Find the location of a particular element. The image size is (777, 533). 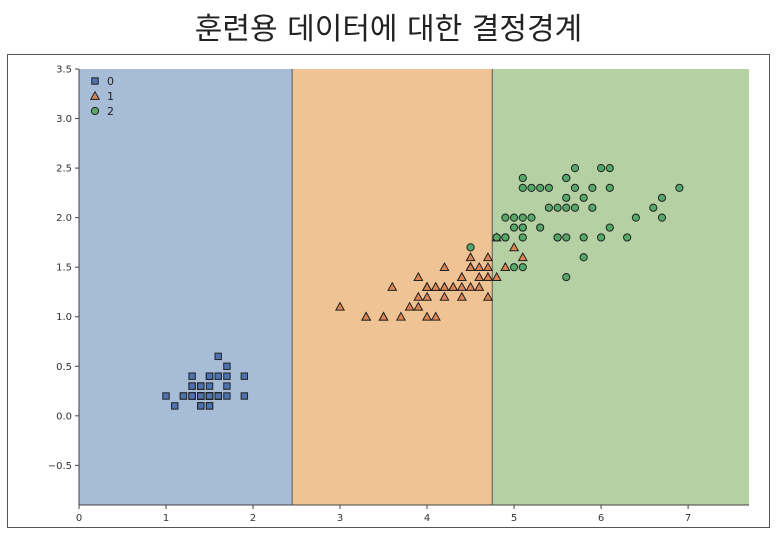

x-tick-label: 0 is located at coordinates (79, 518).